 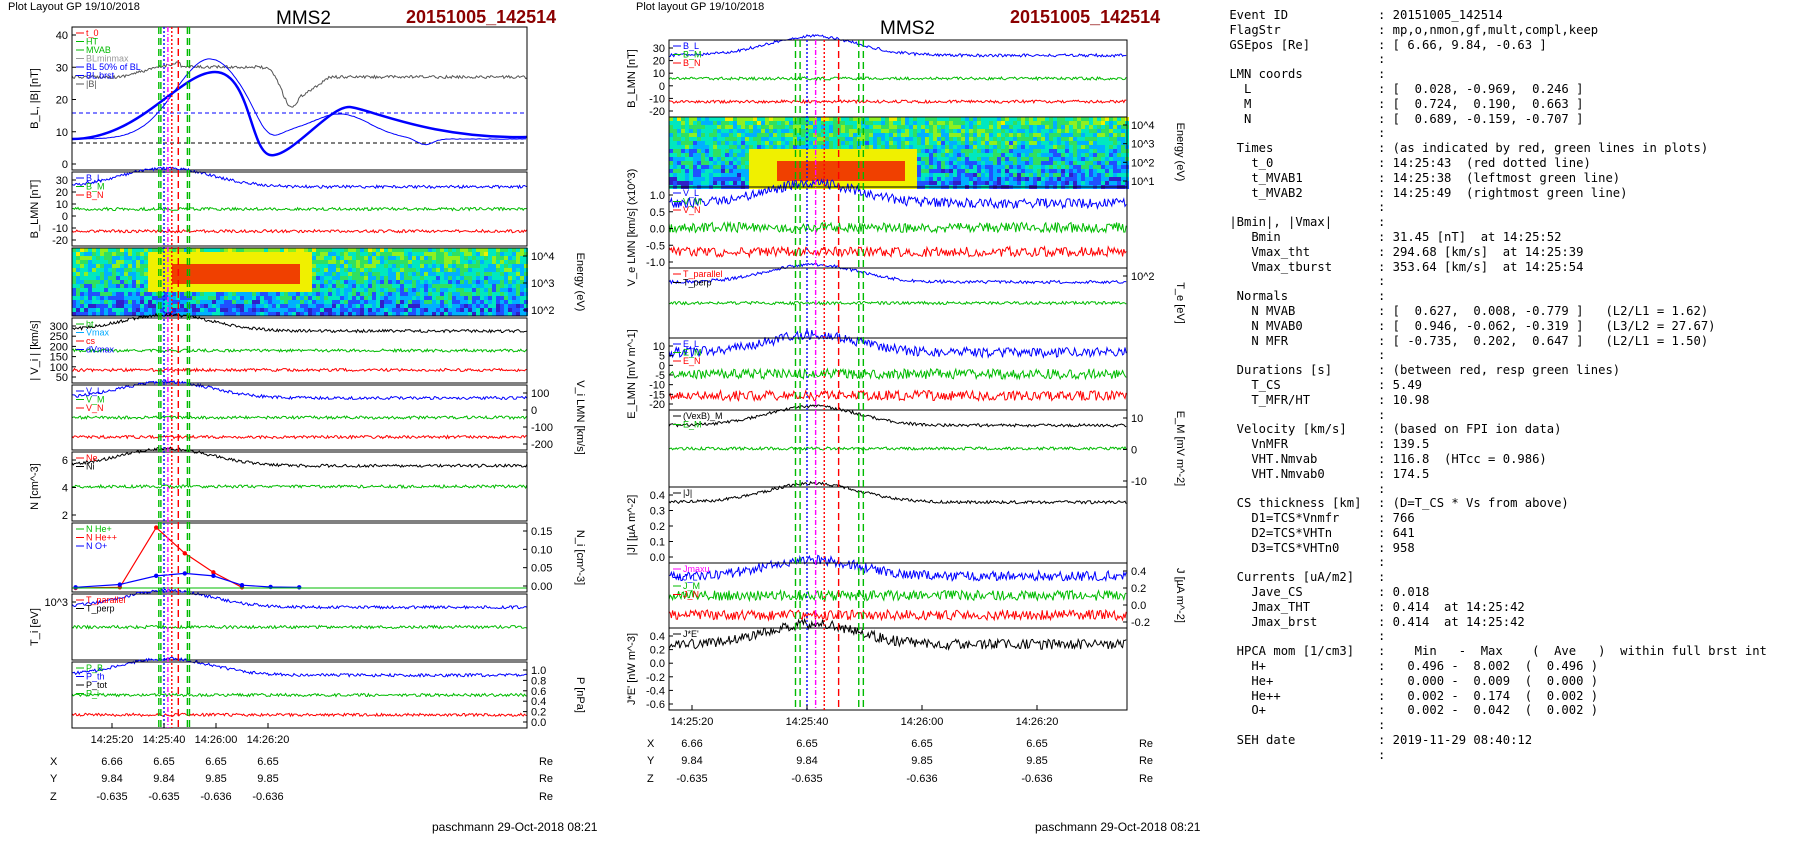 I want to click on middle-event-id: 20151005_142514, so click(x=1085, y=17).